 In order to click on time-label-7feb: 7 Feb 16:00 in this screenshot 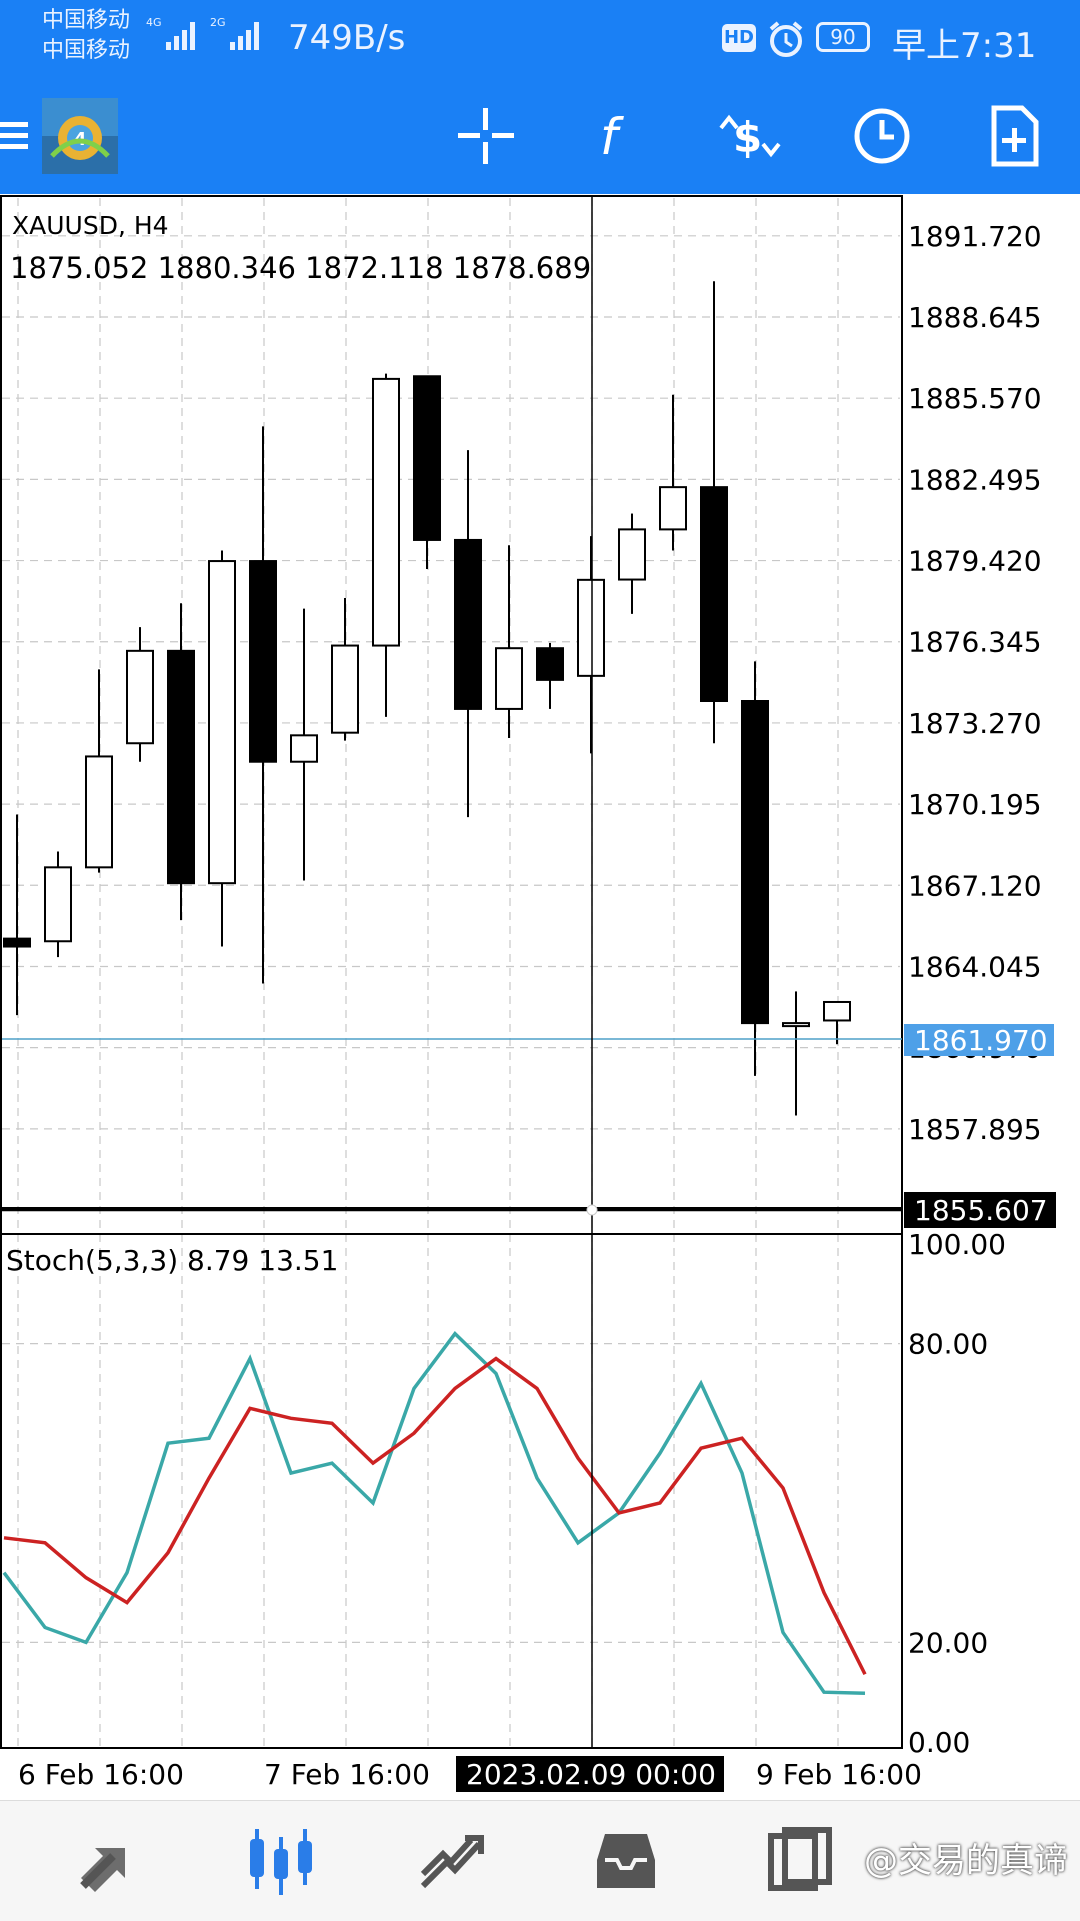, I will do `click(347, 1774)`.